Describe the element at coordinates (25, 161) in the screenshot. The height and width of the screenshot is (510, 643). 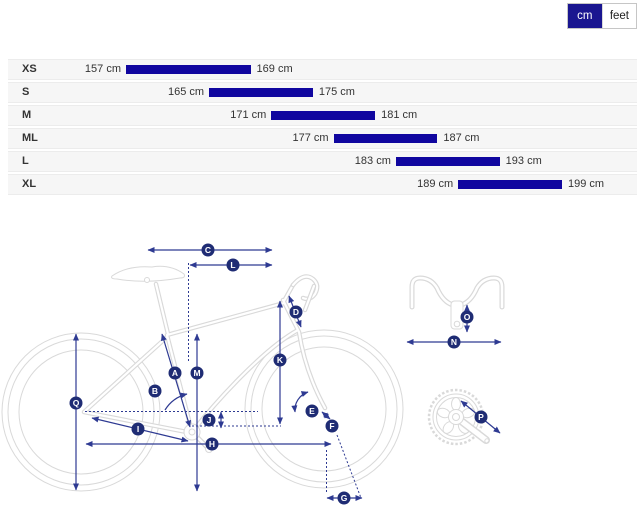
I see `size-label: L` at that location.